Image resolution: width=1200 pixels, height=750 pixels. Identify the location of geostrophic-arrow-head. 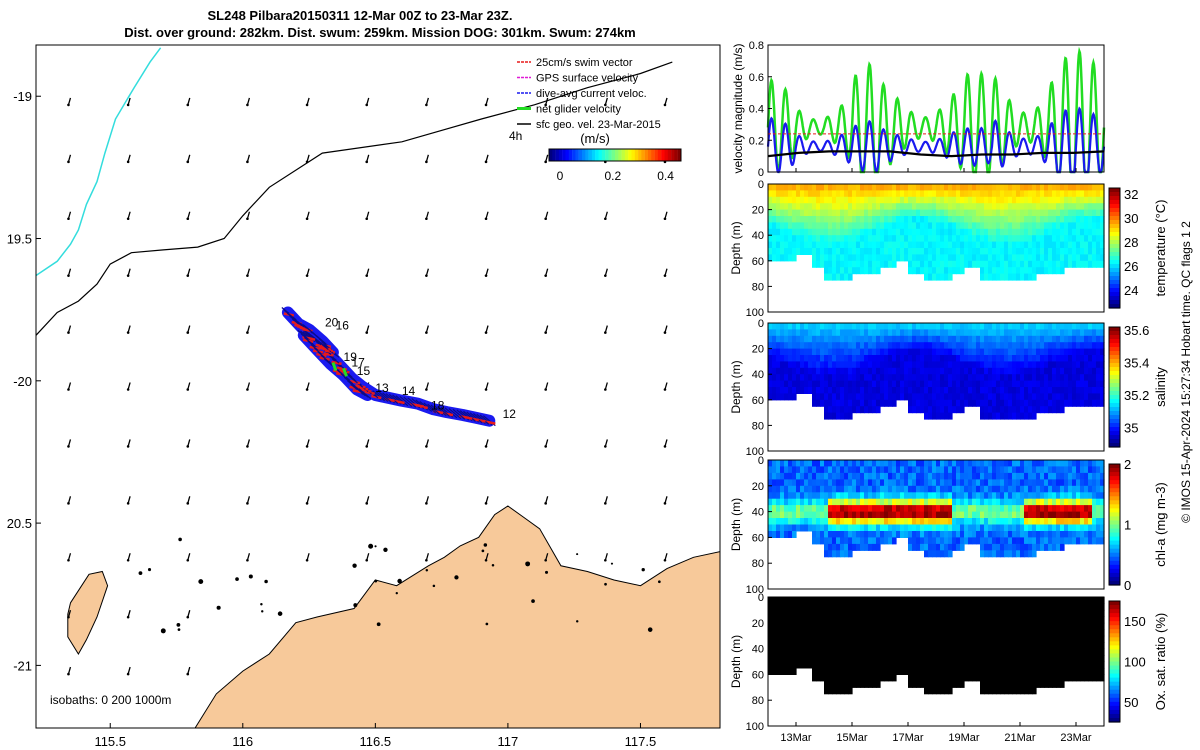
(188, 389).